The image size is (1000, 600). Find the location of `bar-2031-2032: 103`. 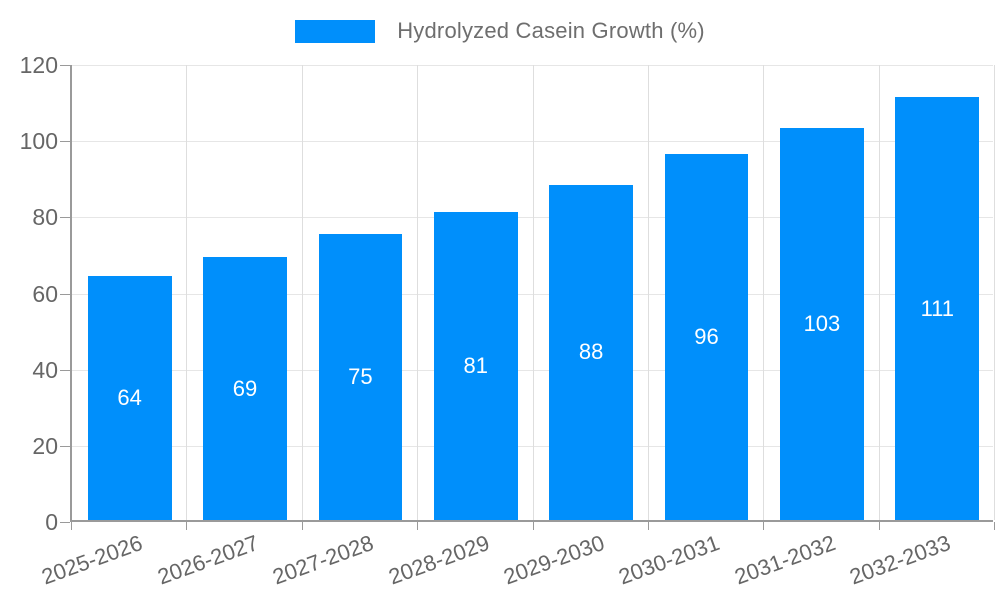

bar-2031-2032: 103 is located at coordinates (822, 323).